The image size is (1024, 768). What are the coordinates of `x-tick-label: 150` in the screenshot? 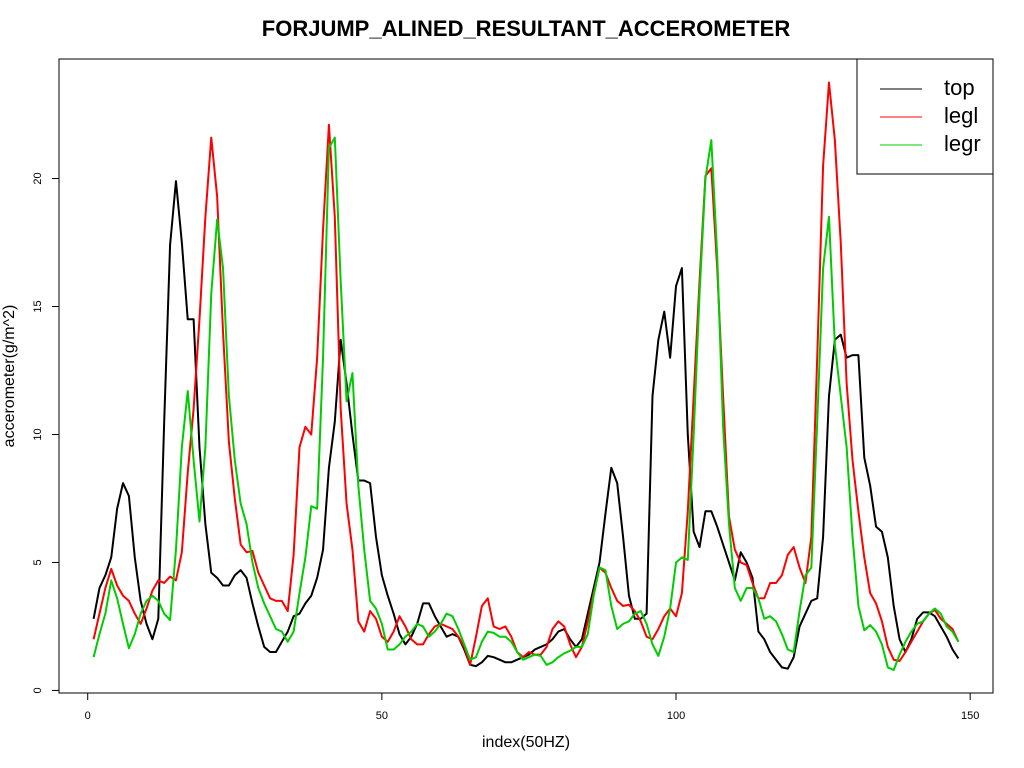 It's located at (970, 716).